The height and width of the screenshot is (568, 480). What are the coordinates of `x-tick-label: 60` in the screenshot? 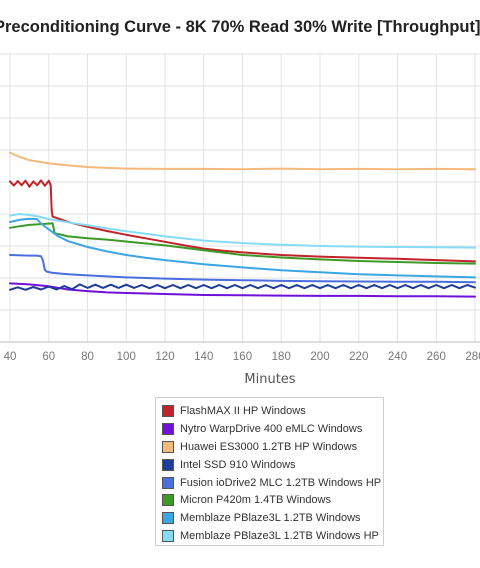 It's located at (48, 357).